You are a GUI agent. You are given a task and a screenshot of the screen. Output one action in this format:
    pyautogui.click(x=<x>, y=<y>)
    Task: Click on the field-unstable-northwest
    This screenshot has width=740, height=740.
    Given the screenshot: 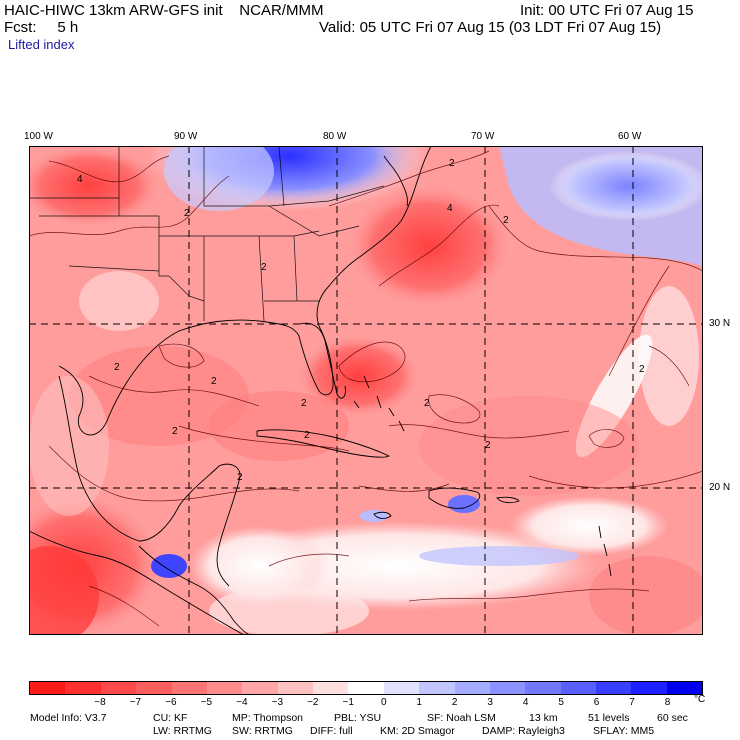 What is the action you would take?
    pyautogui.click(x=94, y=186)
    